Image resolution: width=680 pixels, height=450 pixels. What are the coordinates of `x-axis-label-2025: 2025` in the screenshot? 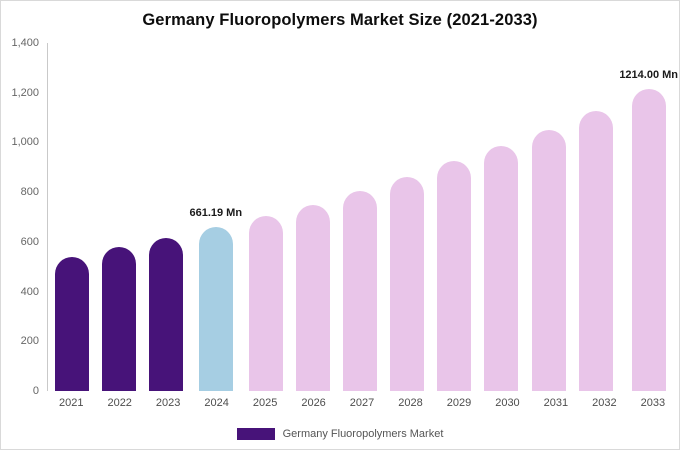 It's located at (265, 403).